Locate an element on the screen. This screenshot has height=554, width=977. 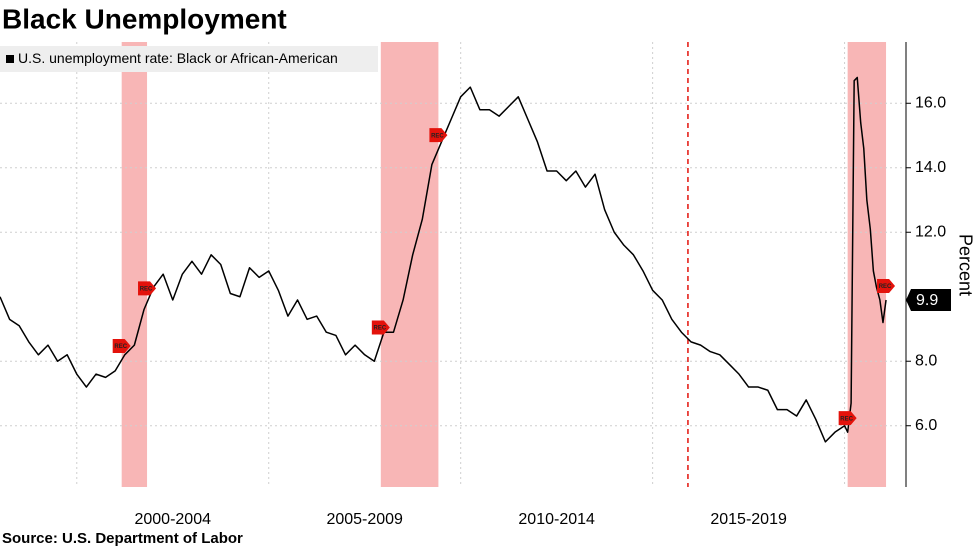
value-label-bg is located at coordinates (928, 299).